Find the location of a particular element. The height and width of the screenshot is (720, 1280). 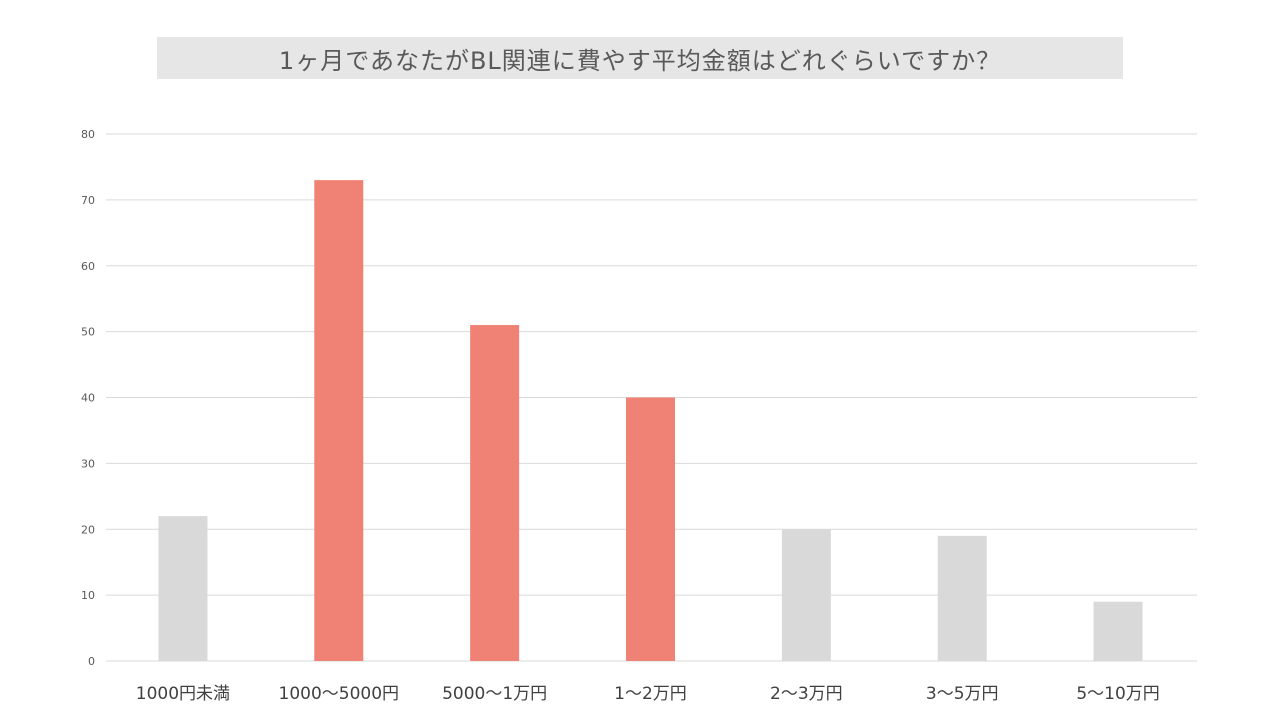

y-tick-label: 20 is located at coordinates (88, 529).